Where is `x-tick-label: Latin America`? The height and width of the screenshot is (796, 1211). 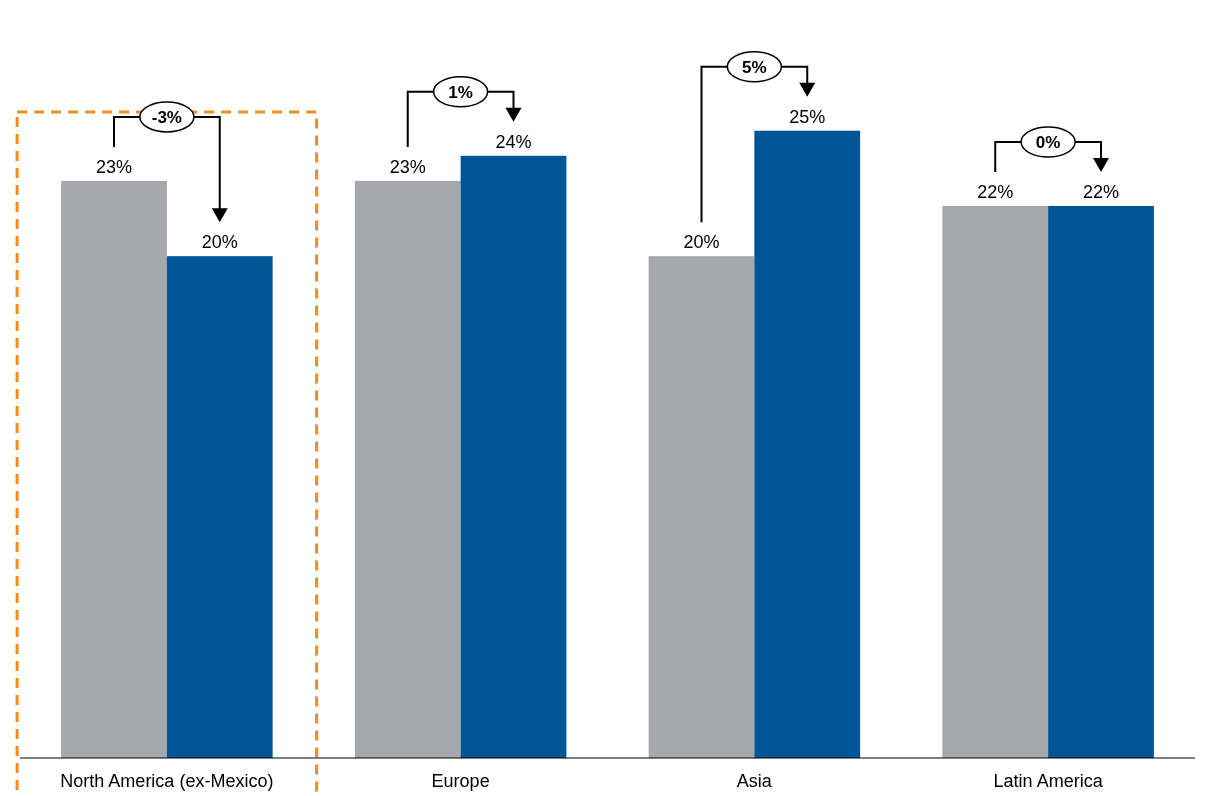
x-tick-label: Latin America is located at coordinates (1048, 781).